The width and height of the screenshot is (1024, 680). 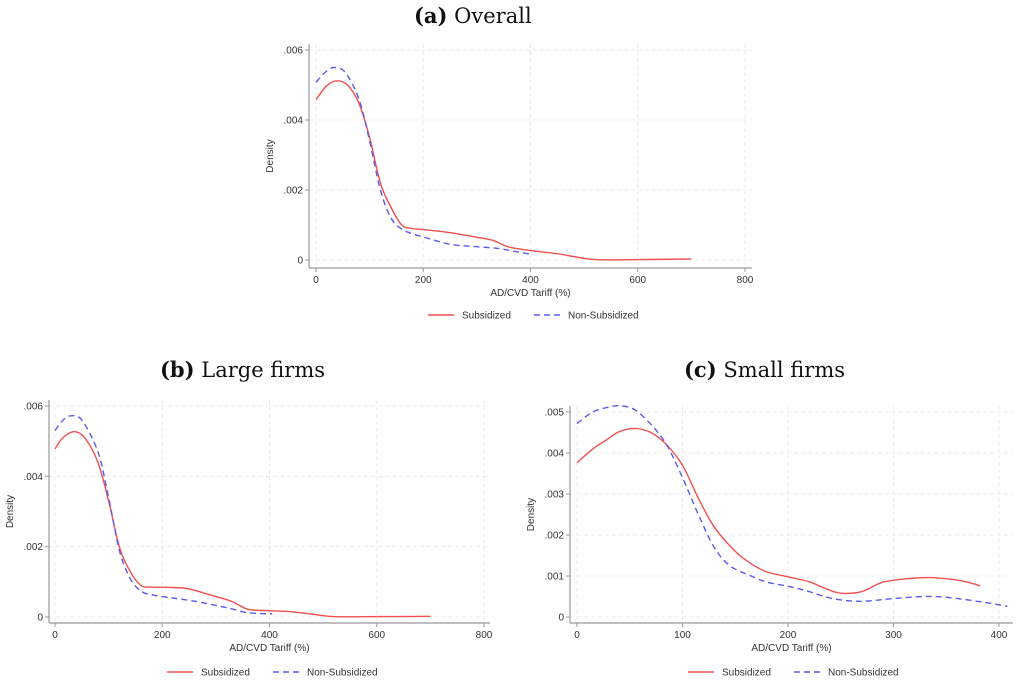 I want to click on panel-b-title: (b) Large firms, so click(x=242, y=369).